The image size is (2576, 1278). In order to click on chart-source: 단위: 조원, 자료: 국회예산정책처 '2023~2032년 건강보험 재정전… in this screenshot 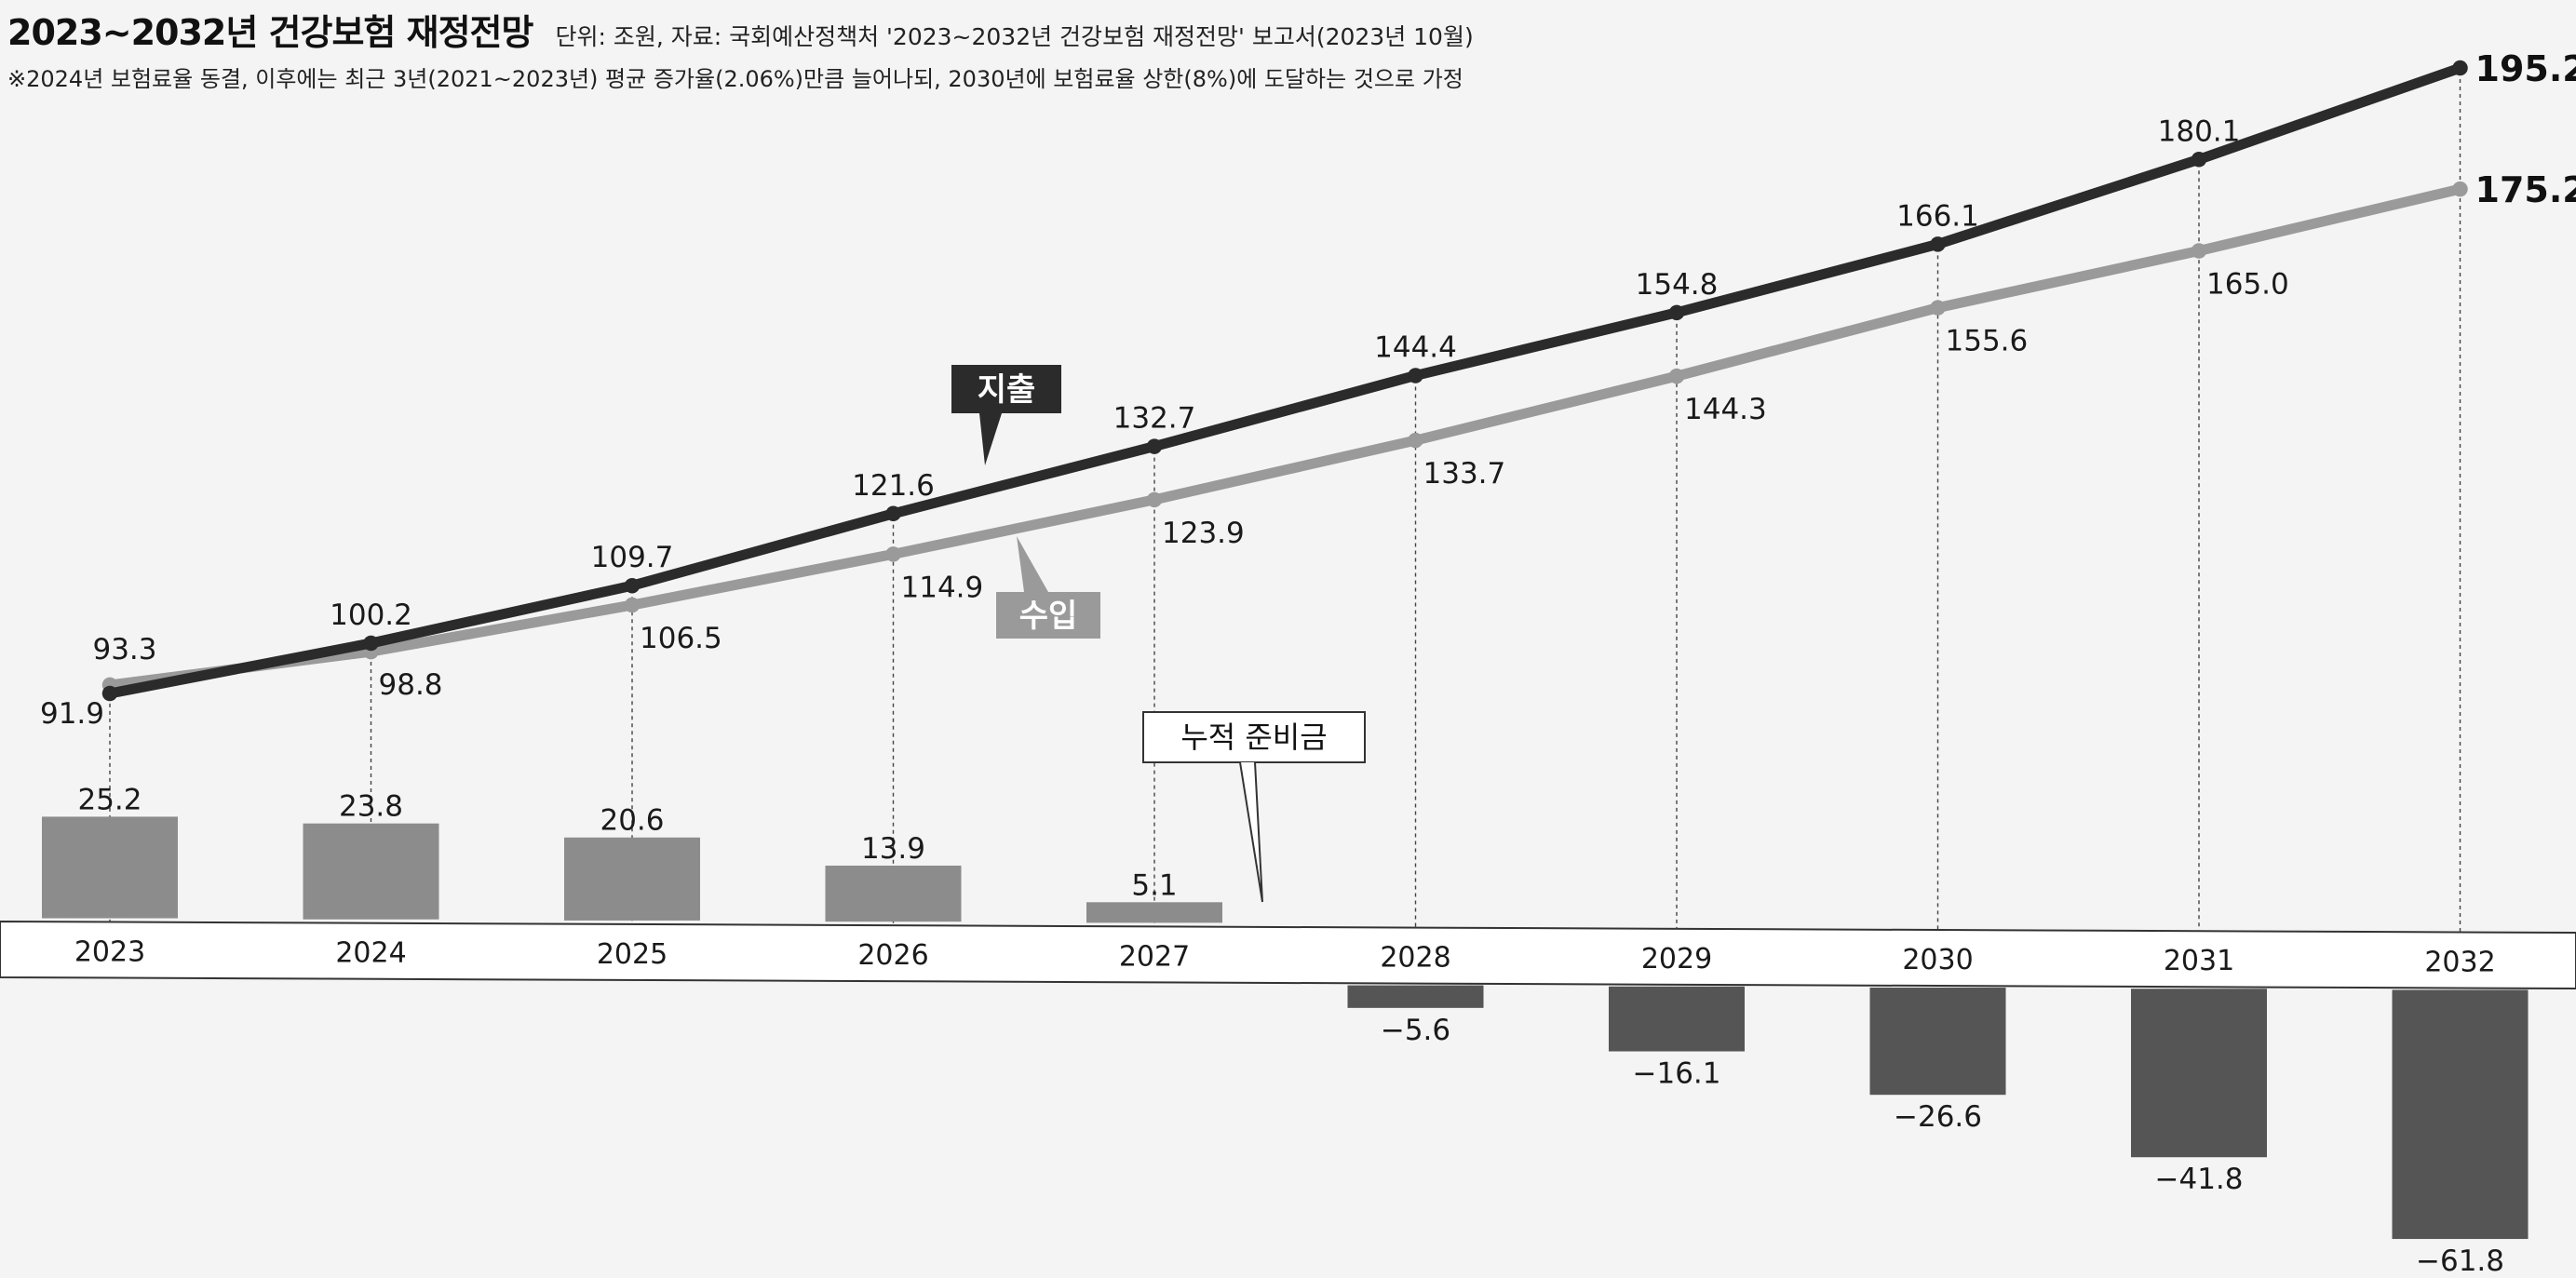, I will do `click(1014, 36)`.